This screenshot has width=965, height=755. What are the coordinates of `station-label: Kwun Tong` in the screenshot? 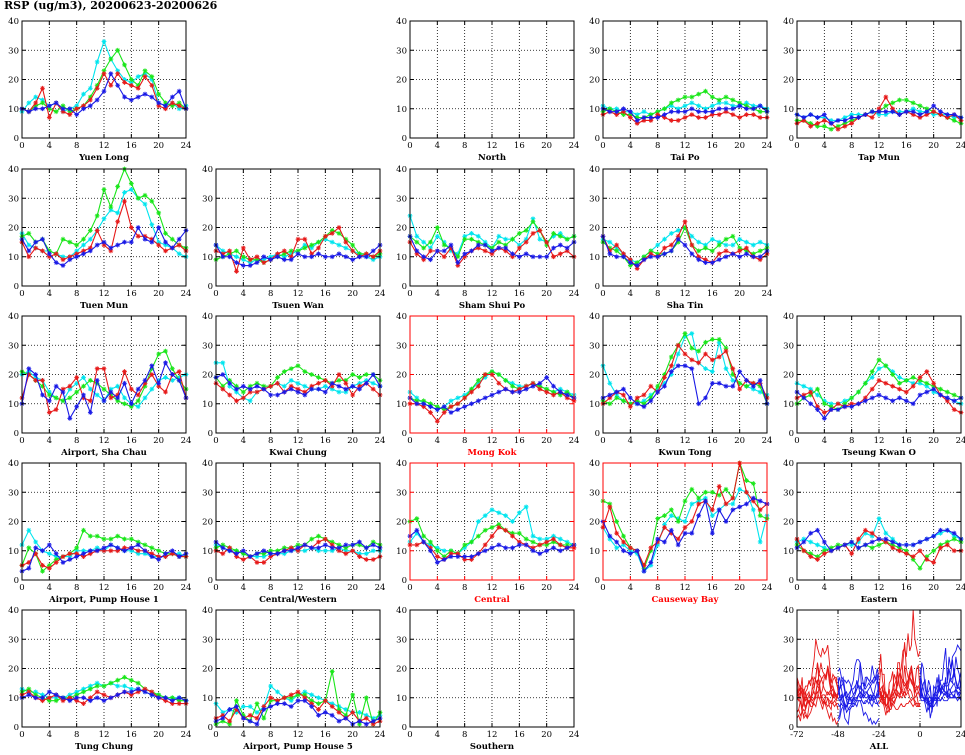 It's located at (684, 453).